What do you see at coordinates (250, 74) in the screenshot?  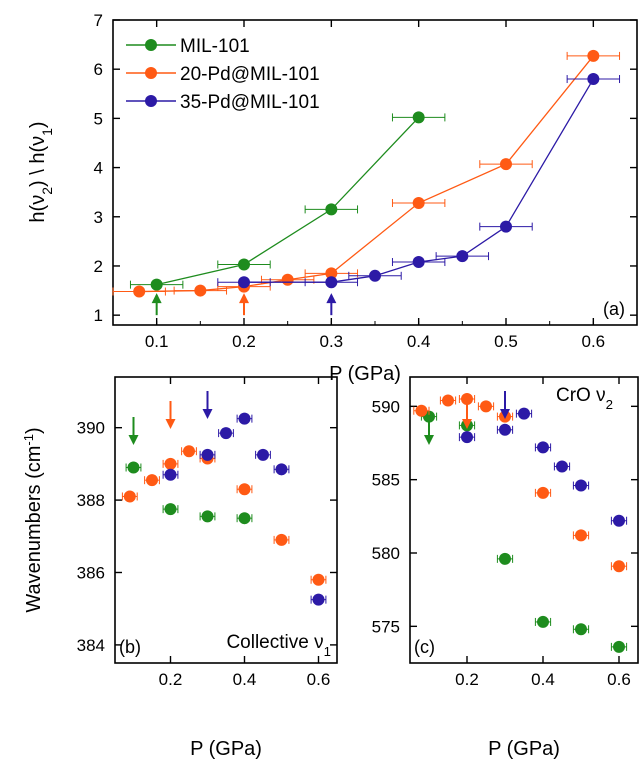 I see `legend-label: 20-Pd@MIL-101` at bounding box center [250, 74].